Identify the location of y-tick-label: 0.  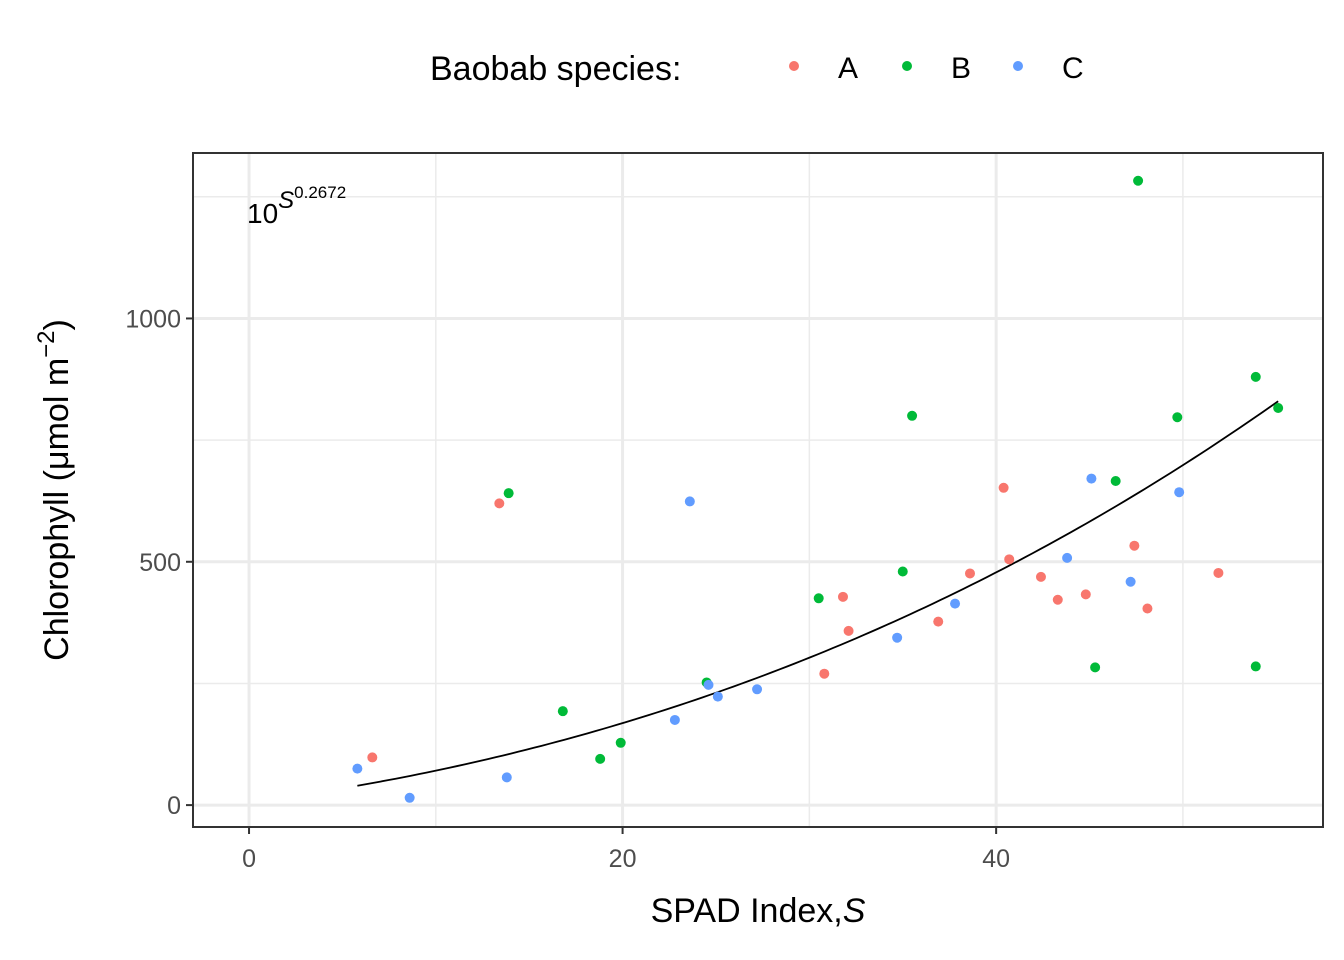
(174, 806).